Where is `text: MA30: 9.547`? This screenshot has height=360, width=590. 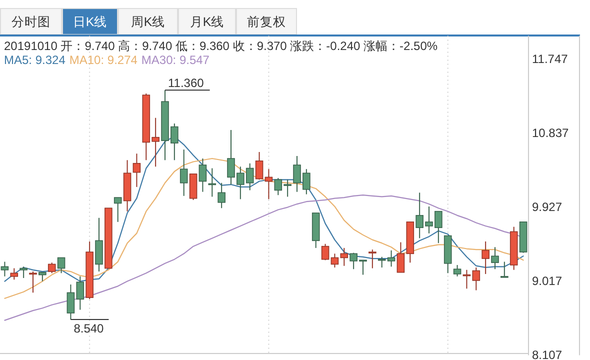 text: MA30: 9.547 is located at coordinates (175, 60).